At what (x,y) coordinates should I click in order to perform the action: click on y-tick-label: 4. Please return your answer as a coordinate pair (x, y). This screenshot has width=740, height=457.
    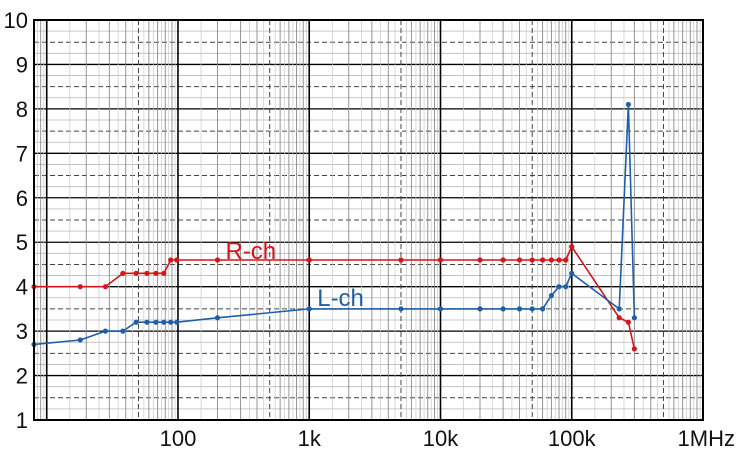
    Looking at the image, I should click on (22, 287).